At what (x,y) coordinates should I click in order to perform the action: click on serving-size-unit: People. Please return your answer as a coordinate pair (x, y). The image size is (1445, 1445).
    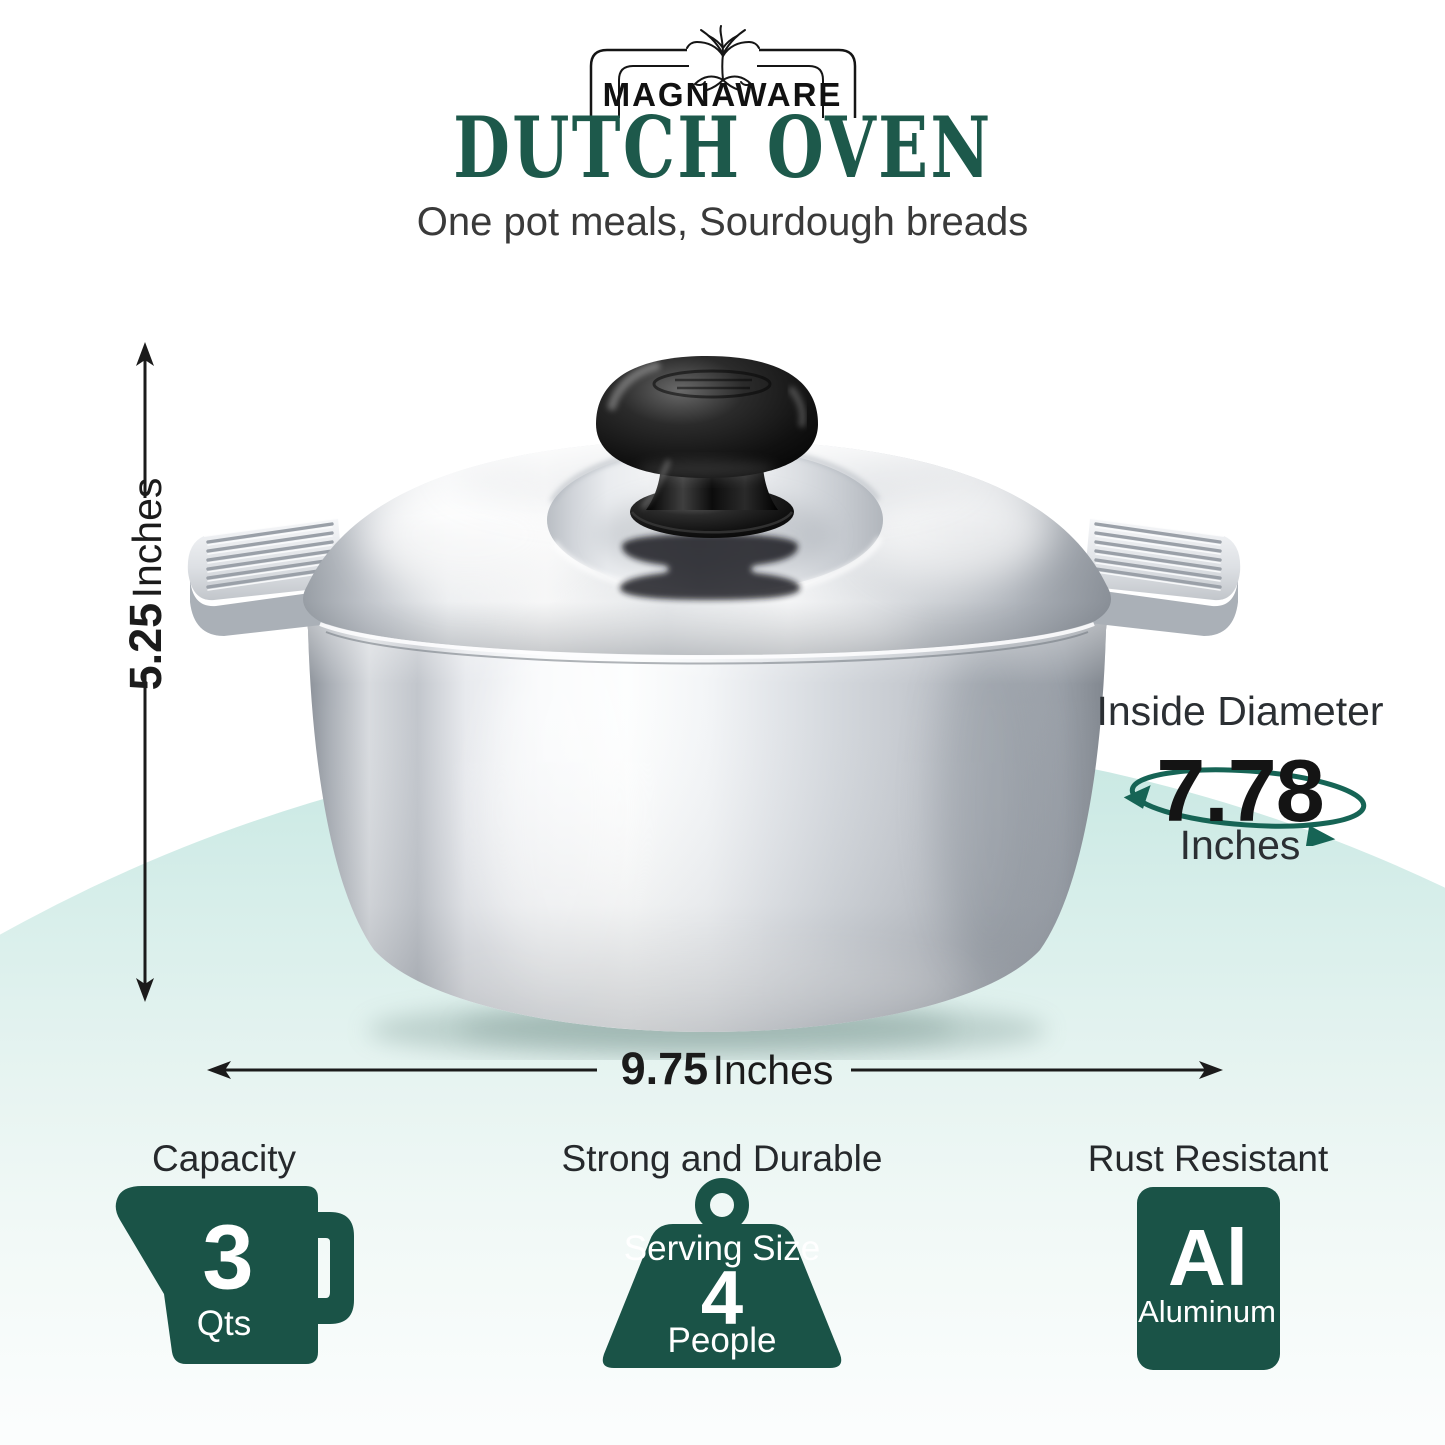
    Looking at the image, I should click on (722, 1340).